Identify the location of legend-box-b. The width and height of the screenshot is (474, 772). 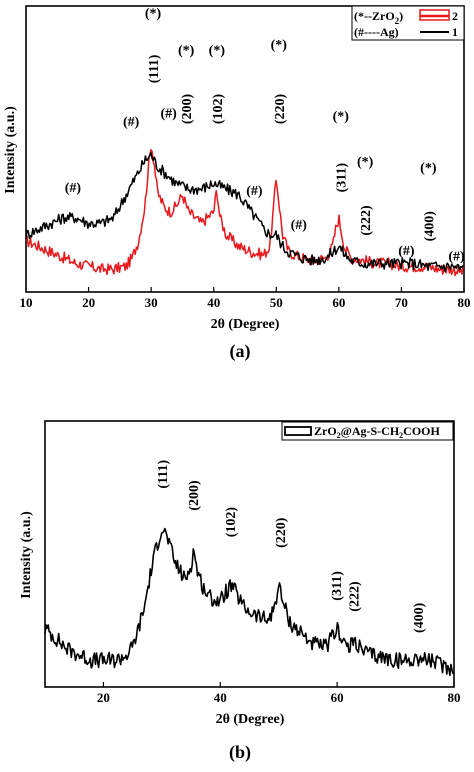
(367, 431).